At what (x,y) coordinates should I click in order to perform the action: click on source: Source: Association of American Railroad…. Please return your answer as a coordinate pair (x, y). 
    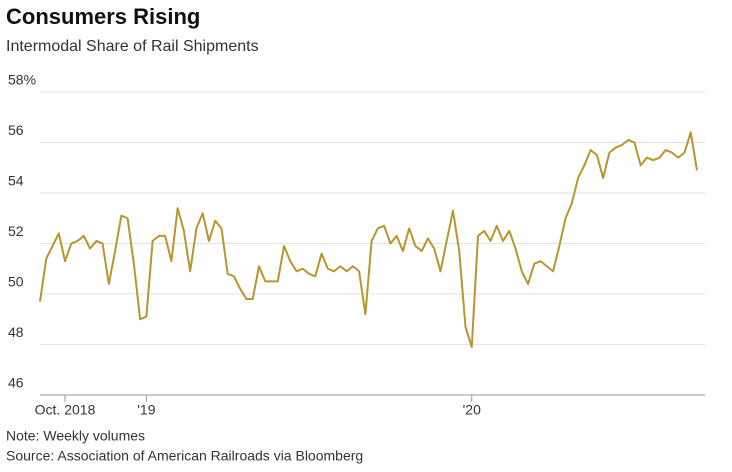
    Looking at the image, I should click on (184, 456).